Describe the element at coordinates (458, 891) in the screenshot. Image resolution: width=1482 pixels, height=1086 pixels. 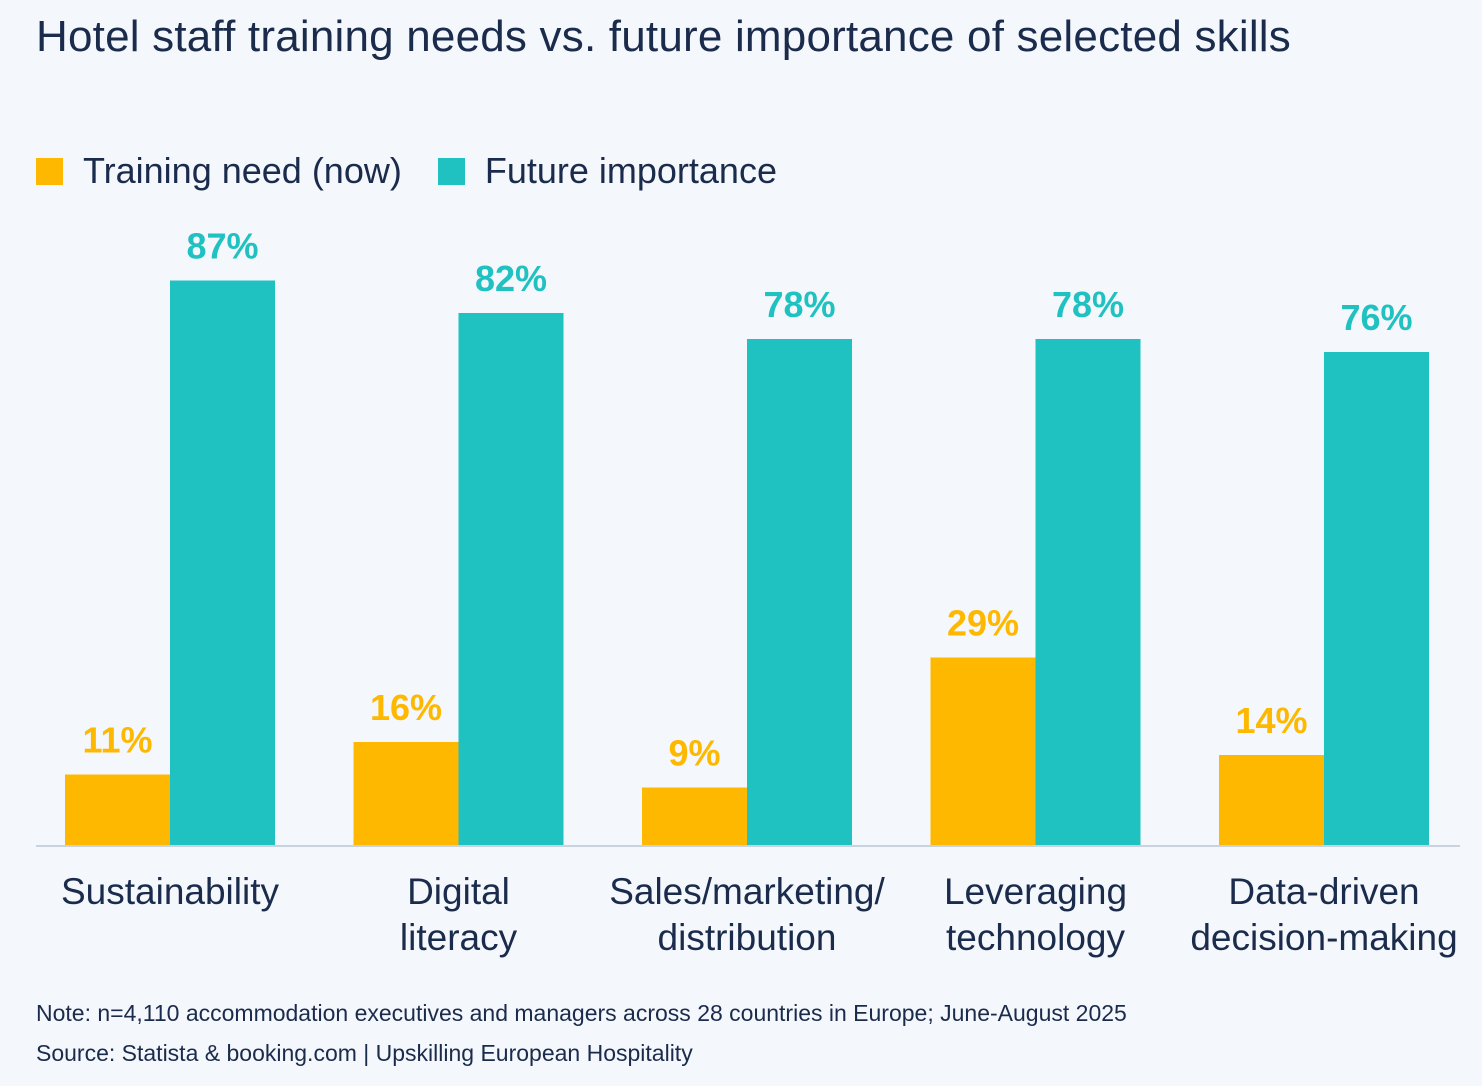
I see `x-tick-label-1-0: Digital` at that location.